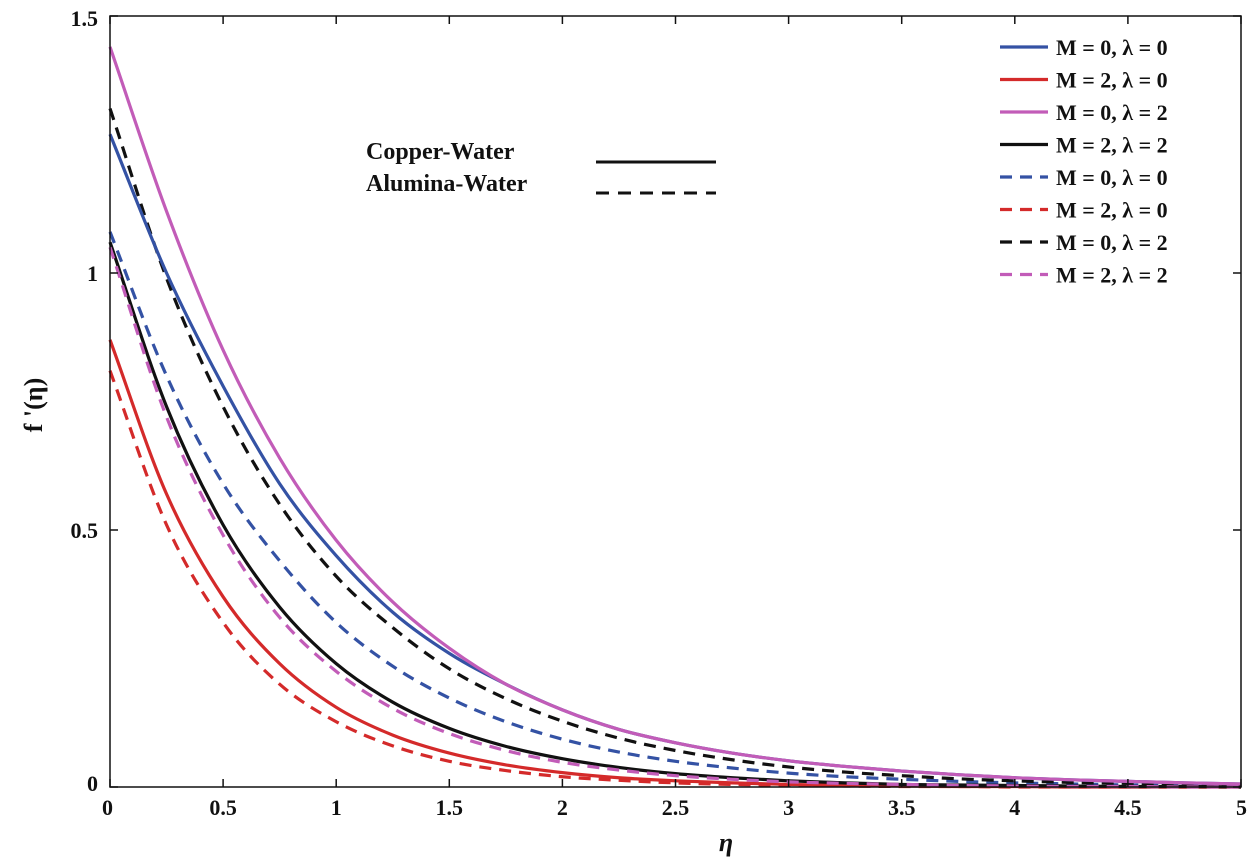 The image size is (1250, 859). I want to click on y-tick-label: 0, so click(92, 783).